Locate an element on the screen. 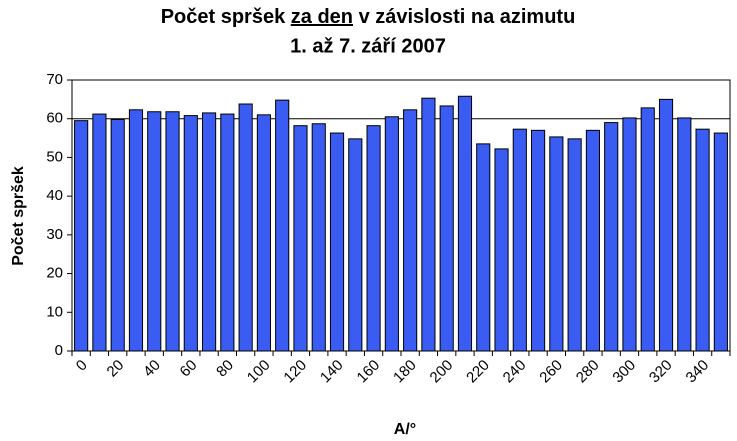  y-axis-title: Počet spršek is located at coordinates (18, 216).